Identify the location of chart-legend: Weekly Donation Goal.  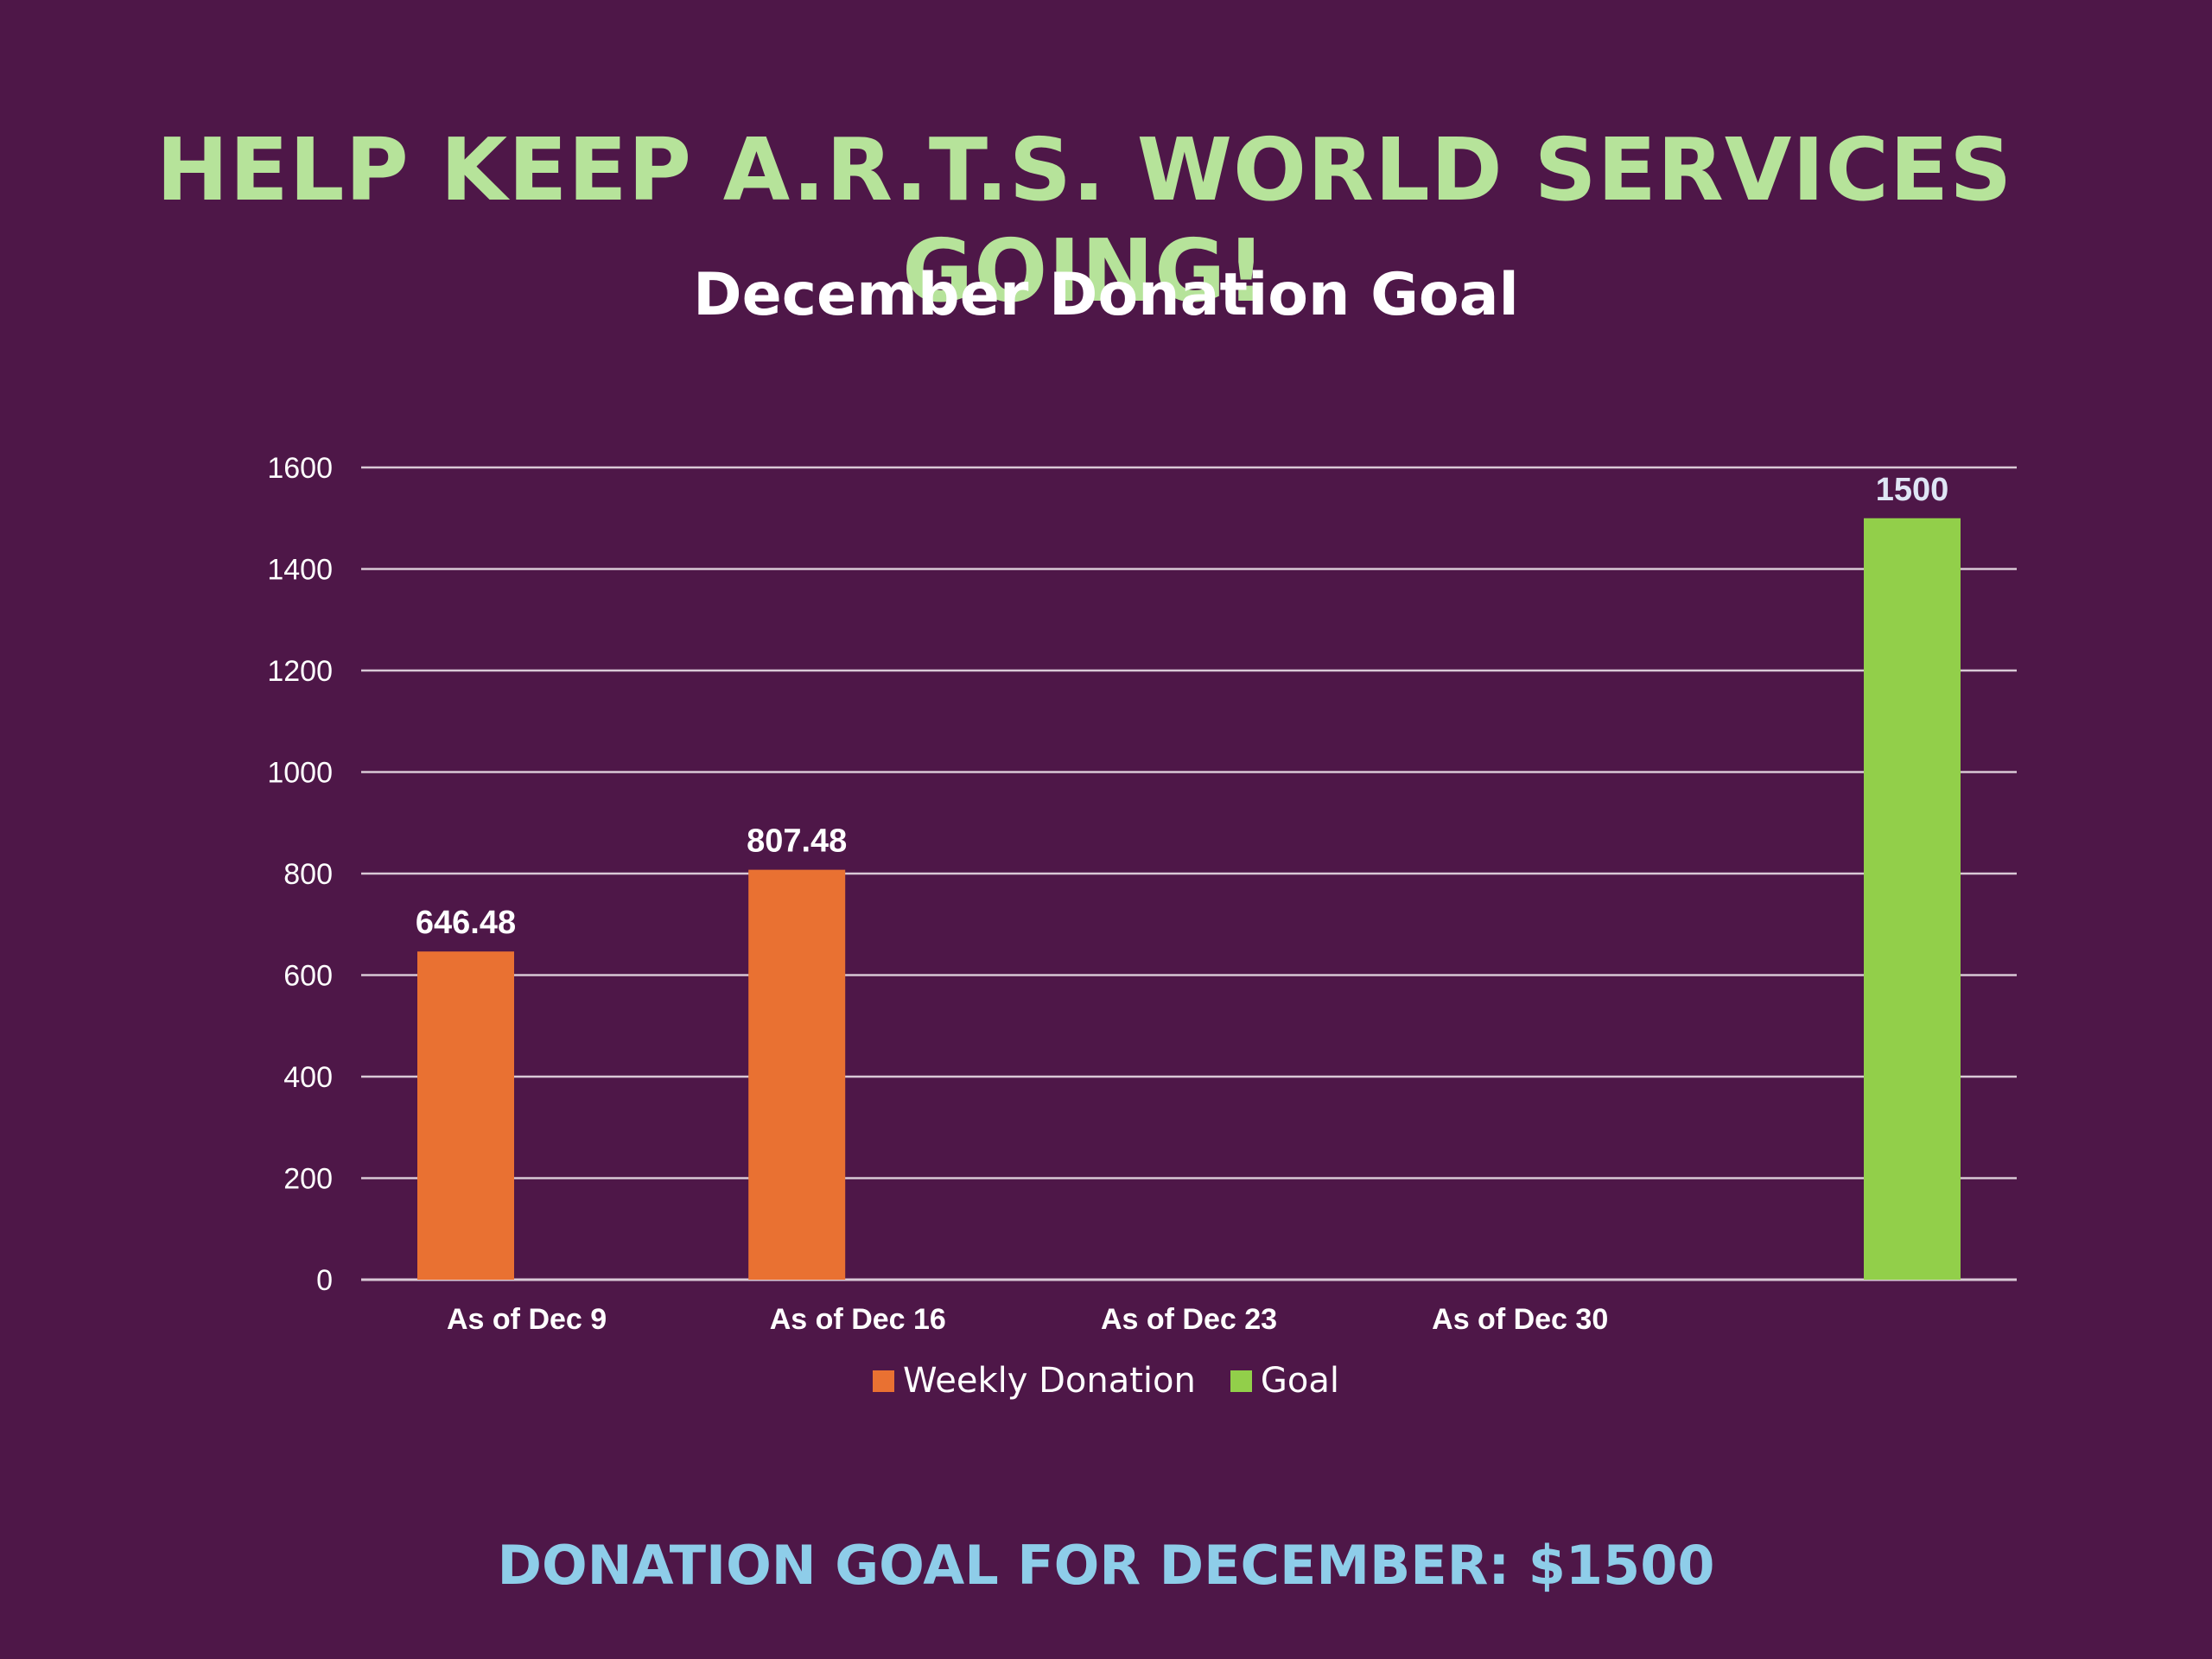
(1106, 1381).